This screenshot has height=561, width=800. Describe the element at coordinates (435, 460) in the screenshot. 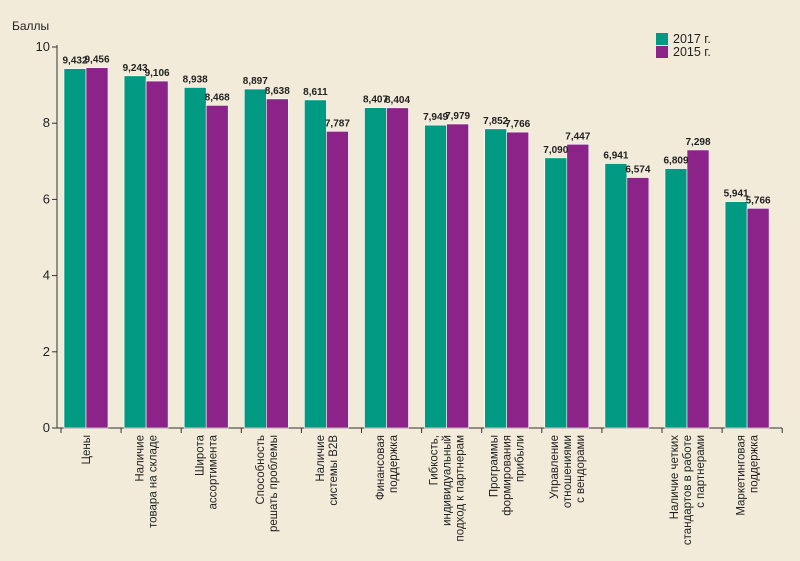

I see `category-label: Гибкость,` at that location.